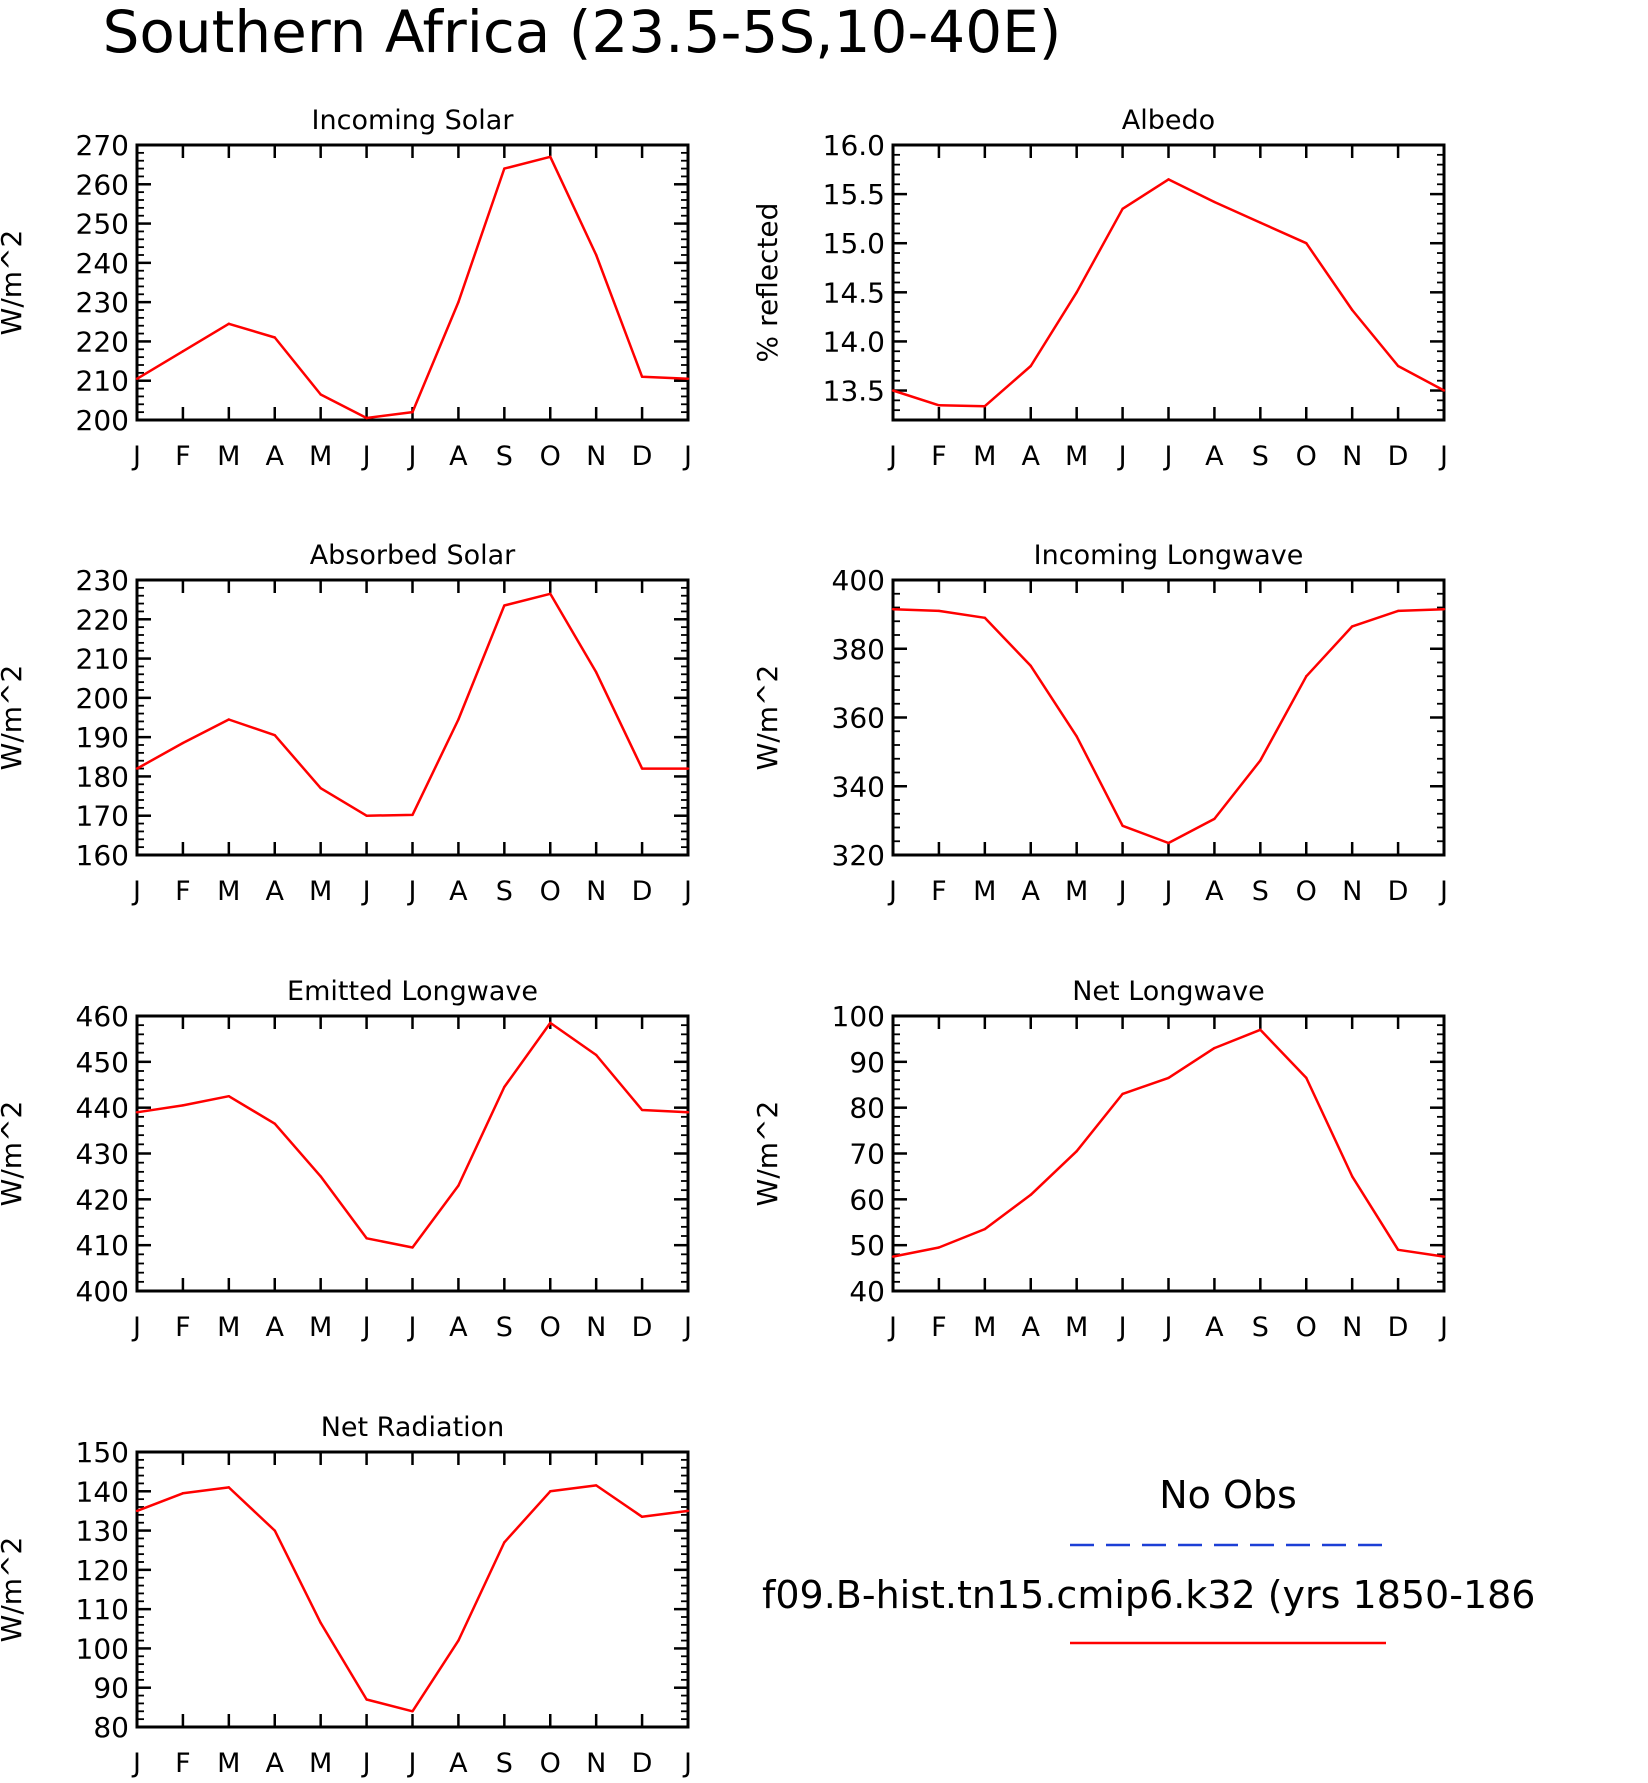 This screenshot has width=1648, height=1783. What do you see at coordinates (102, 1199) in the screenshot?
I see `y-tick-label: 420` at bounding box center [102, 1199].